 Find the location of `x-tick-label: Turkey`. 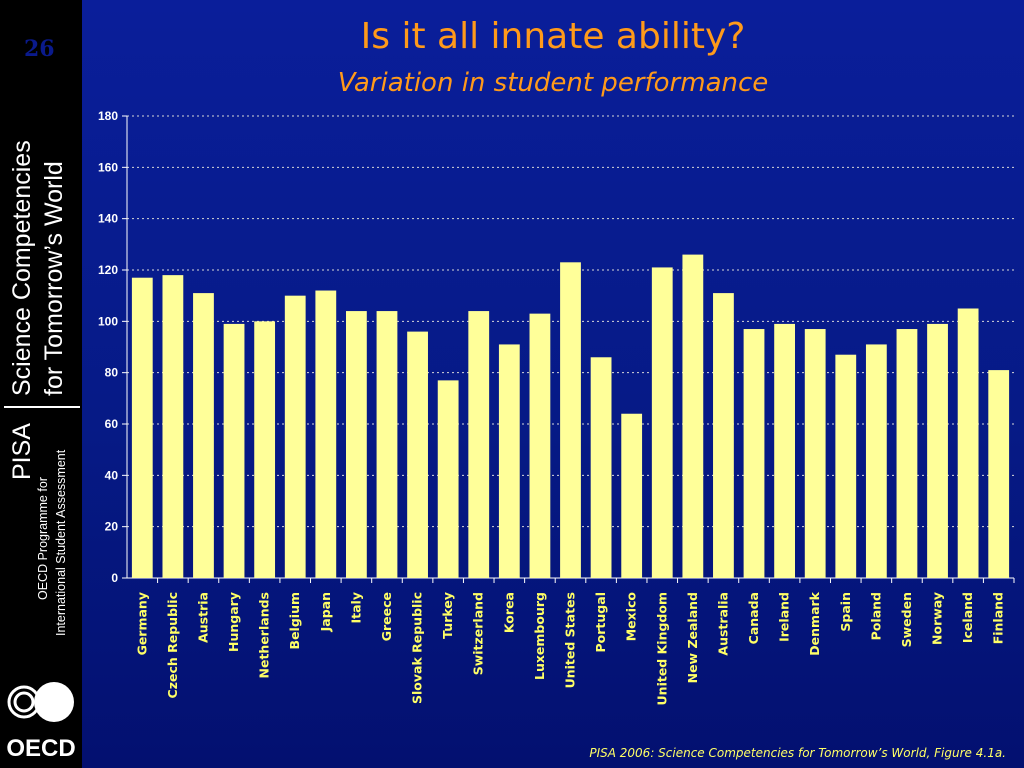

x-tick-label: Turkey is located at coordinates (447, 615).